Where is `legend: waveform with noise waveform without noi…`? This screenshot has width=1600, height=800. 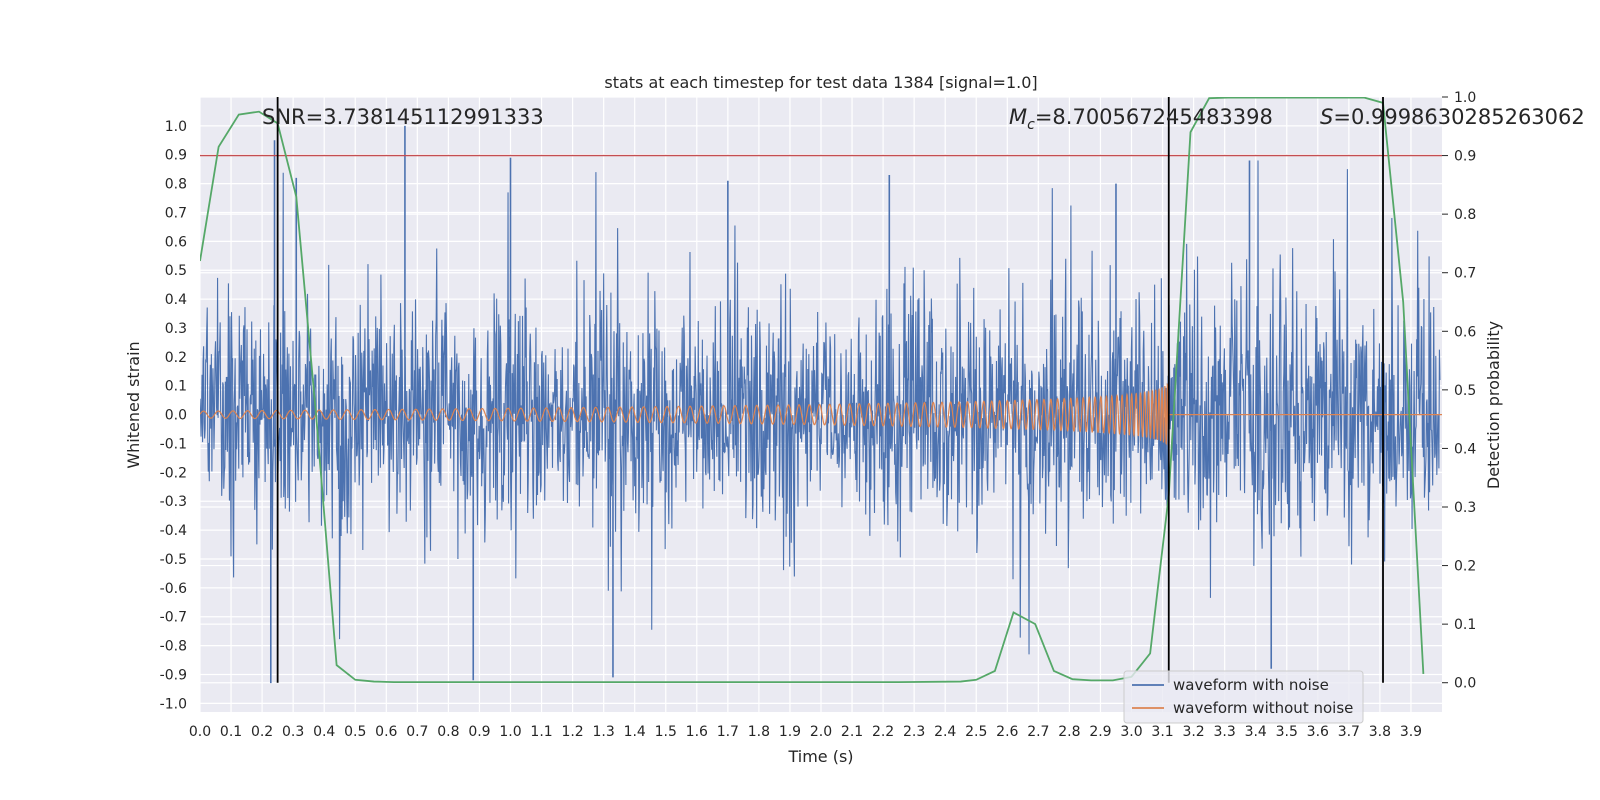 legend: waveform with noise waveform without noi… is located at coordinates (1243, 697).